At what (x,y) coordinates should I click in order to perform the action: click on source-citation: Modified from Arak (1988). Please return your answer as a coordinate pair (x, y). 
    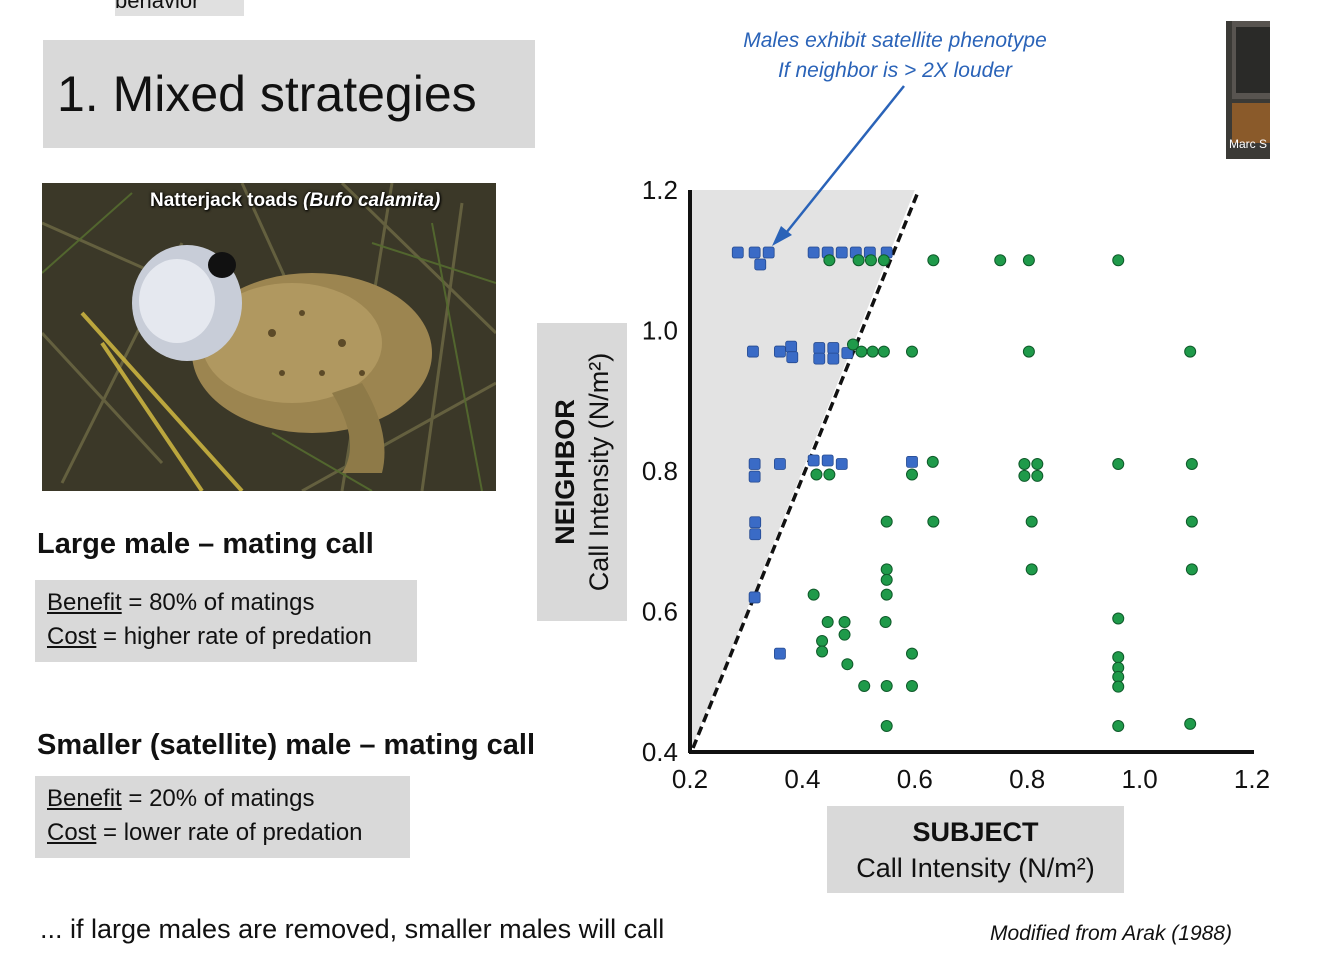
    Looking at the image, I should click on (1111, 933).